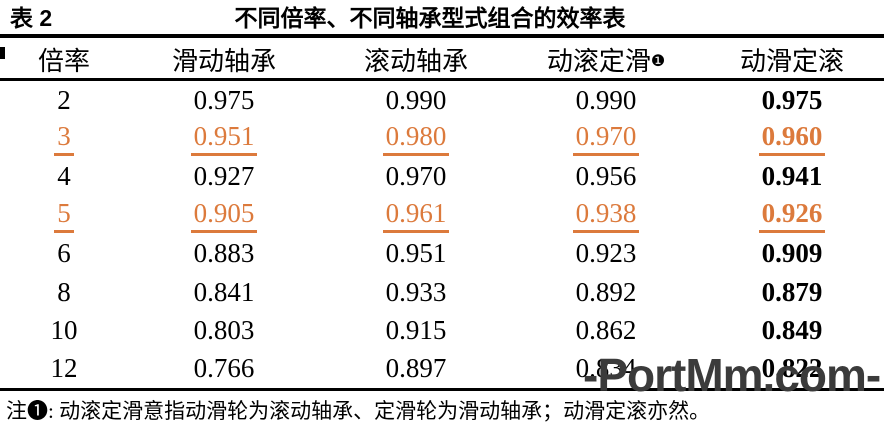 Image resolution: width=884 pixels, height=431 pixels. I want to click on value-cell: 0.927, so click(224, 176).